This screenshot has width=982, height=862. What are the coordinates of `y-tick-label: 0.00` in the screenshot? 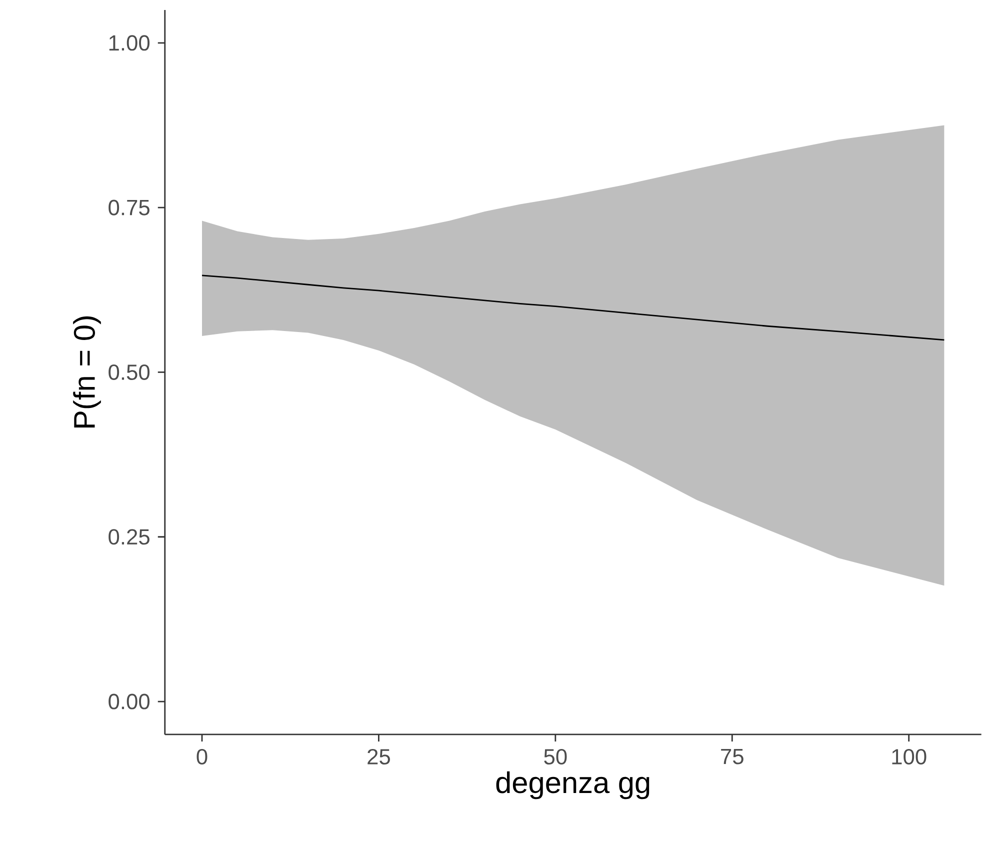 It's located at (129, 702).